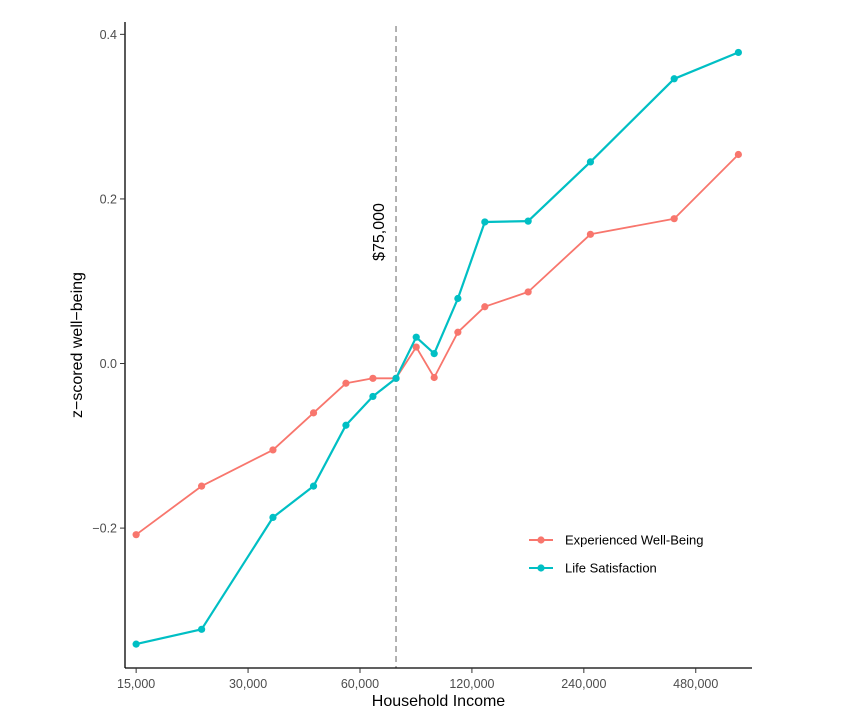  Describe the element at coordinates (417, 679) in the screenshot. I see `x-axis-ticks: 15,000 30,000 60,000 120,000 240,000 480,000` at that location.